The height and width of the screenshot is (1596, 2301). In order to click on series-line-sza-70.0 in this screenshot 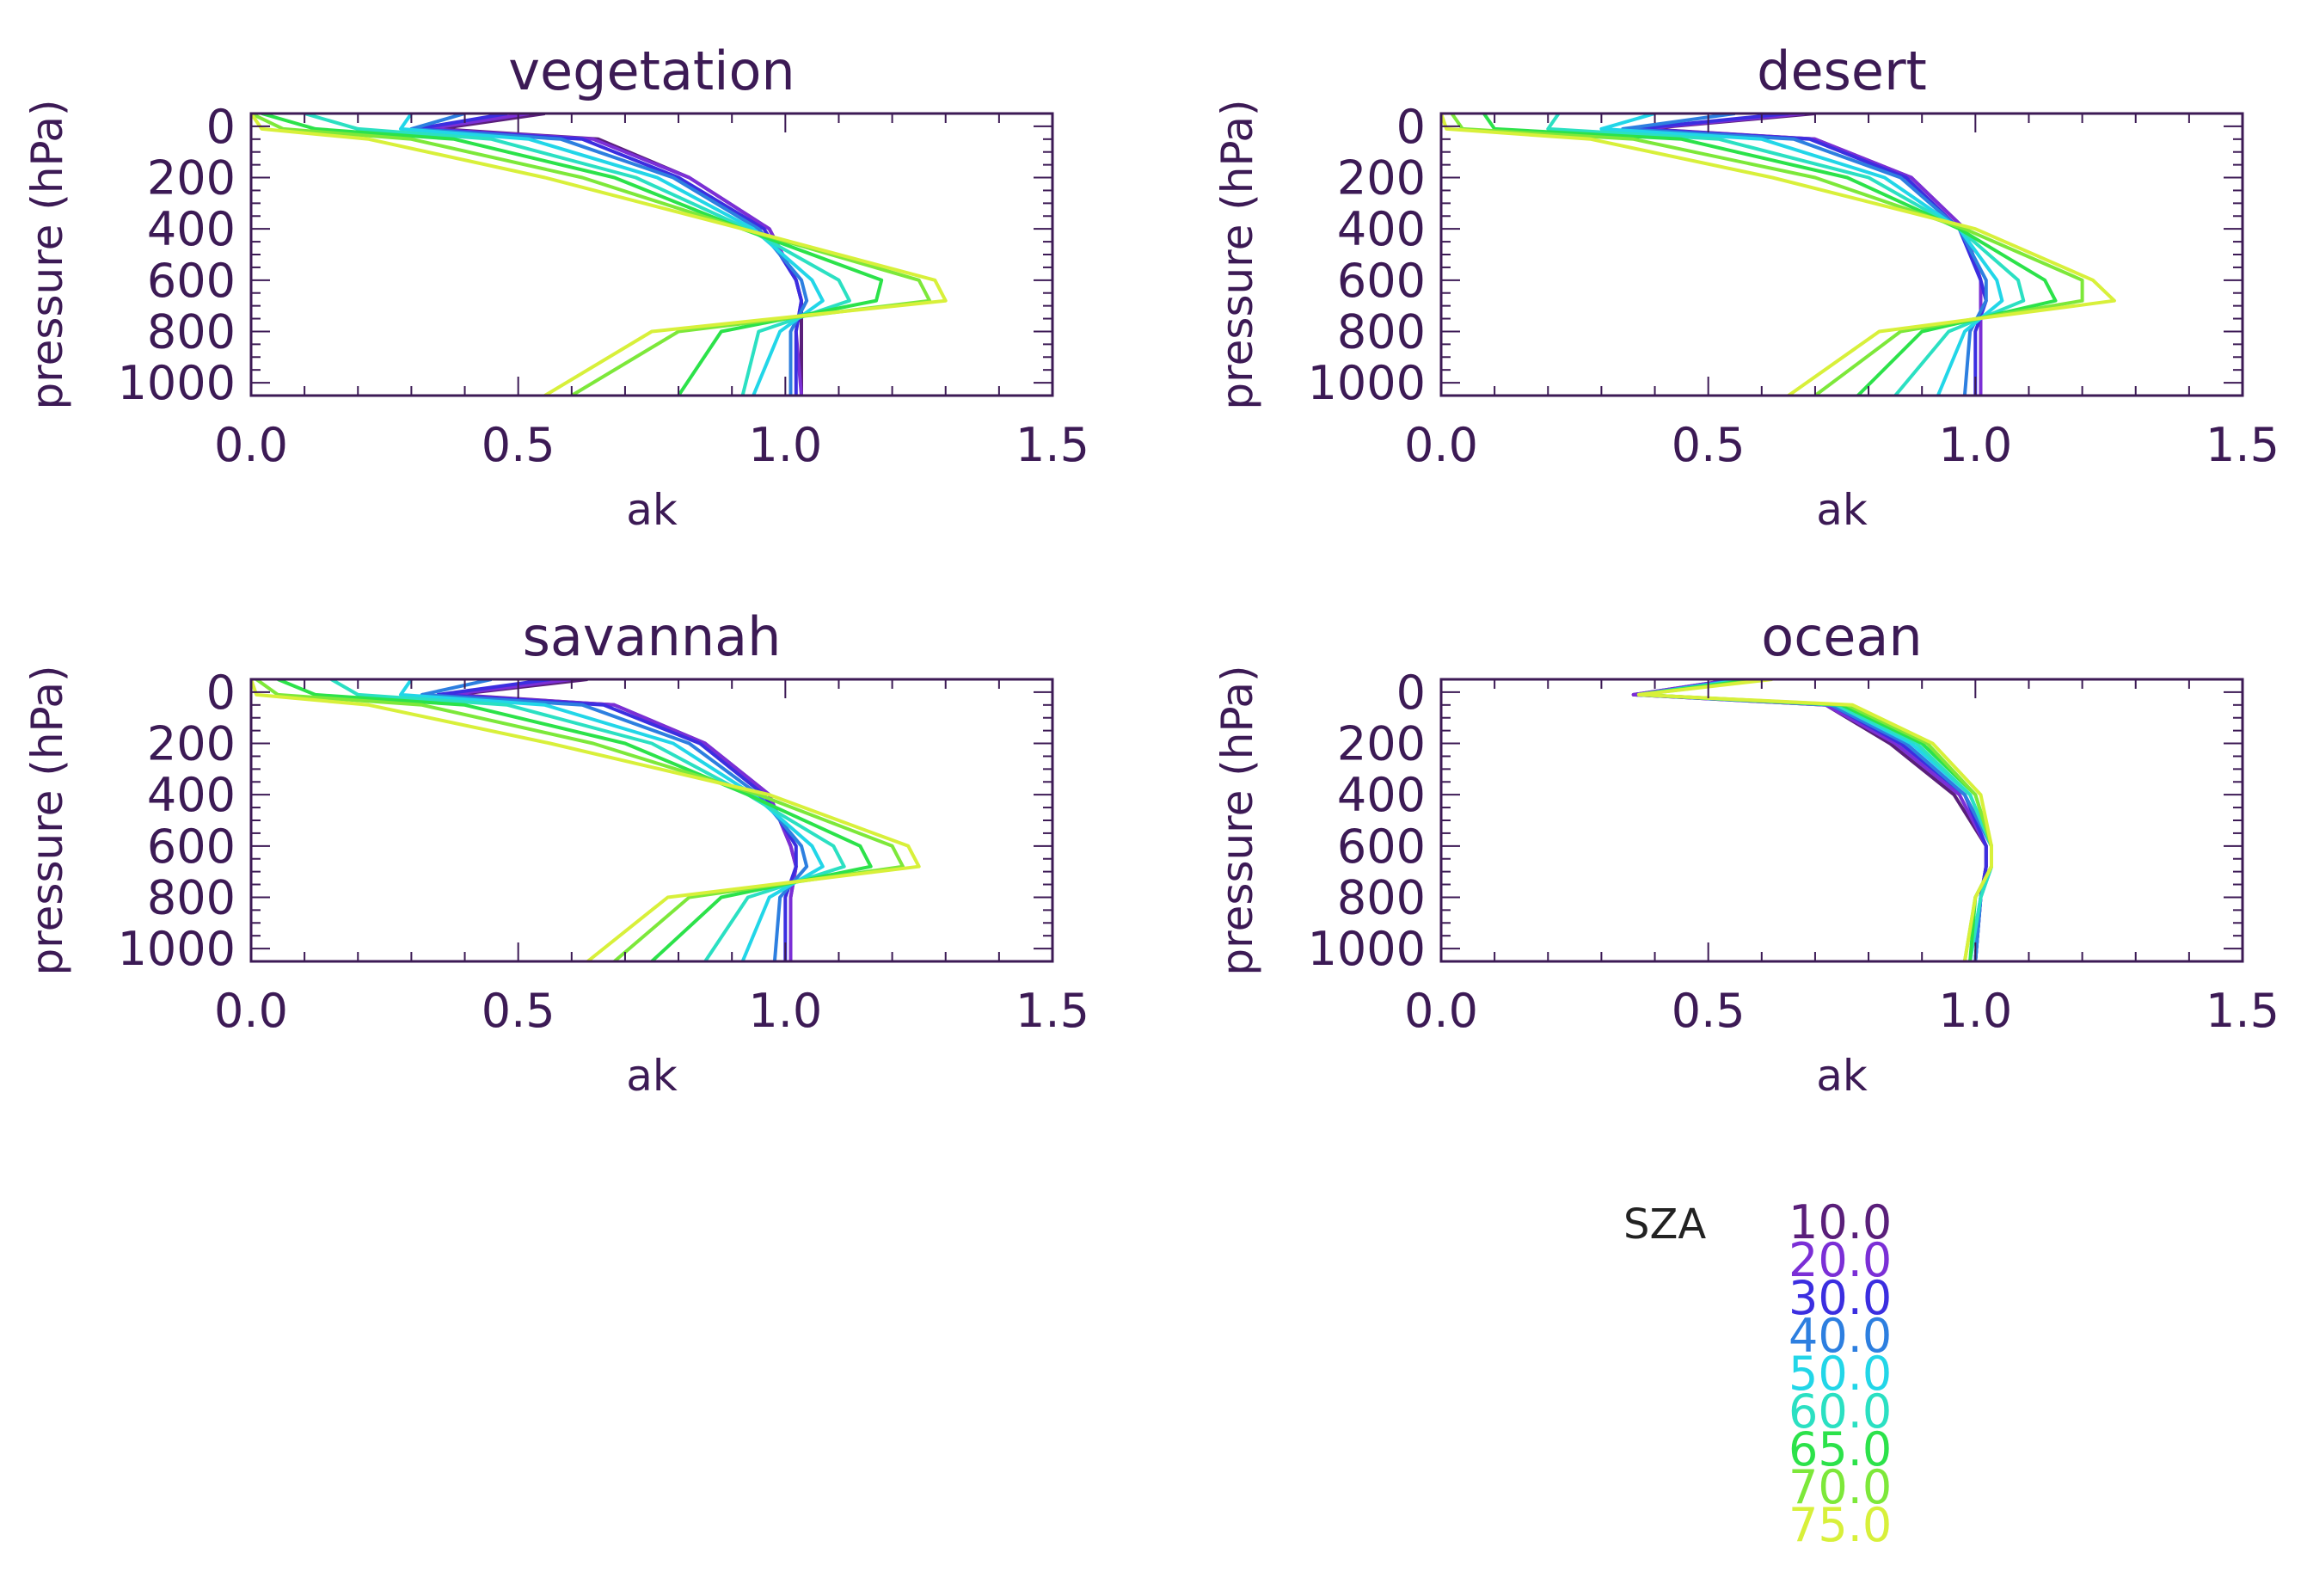, I will do `click(1814, 820)`.